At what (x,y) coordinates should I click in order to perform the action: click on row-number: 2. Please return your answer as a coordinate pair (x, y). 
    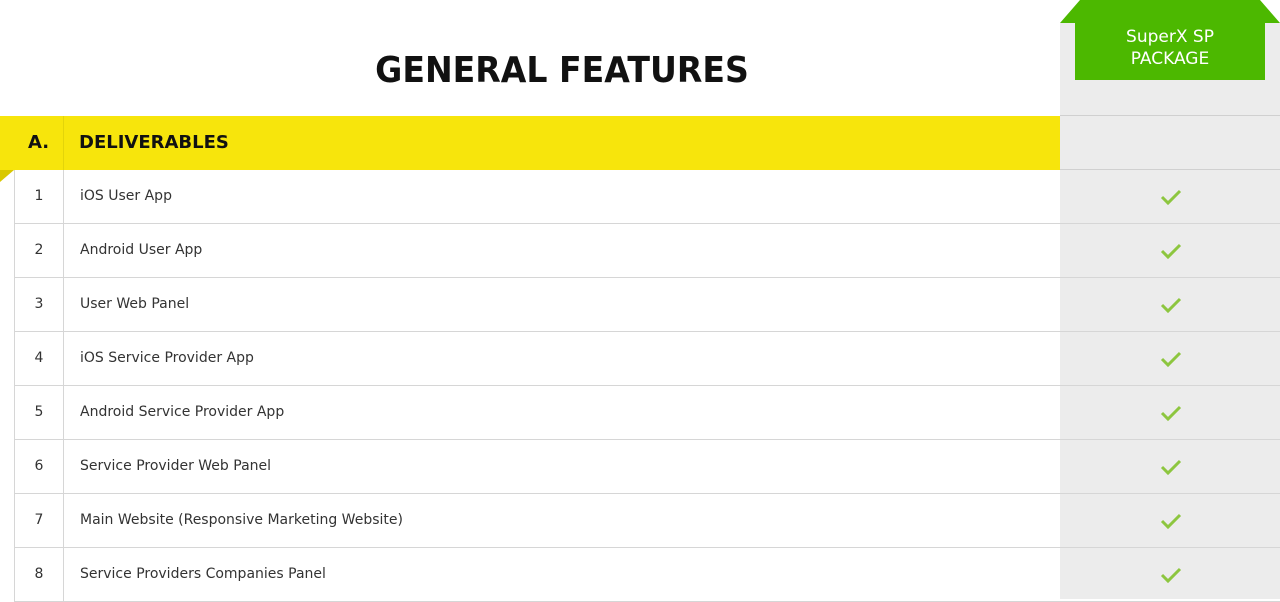
    Looking at the image, I should click on (39, 250).